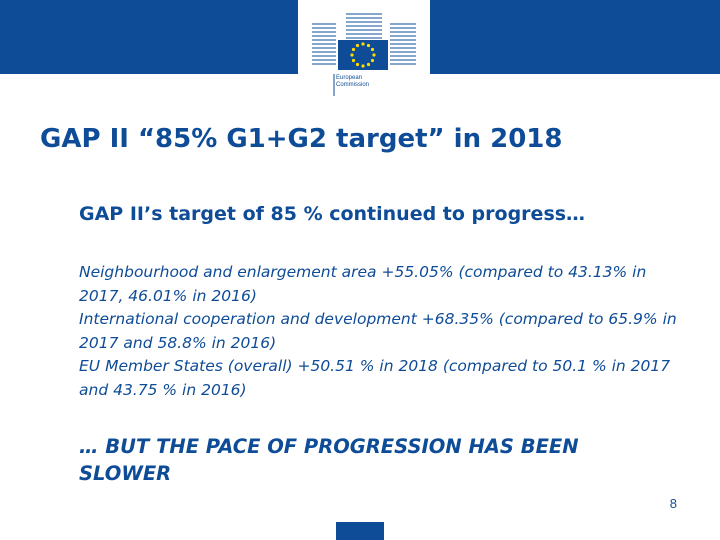 This screenshot has height=540, width=720. What do you see at coordinates (673, 503) in the screenshot?
I see `page-number: 8` at bounding box center [673, 503].